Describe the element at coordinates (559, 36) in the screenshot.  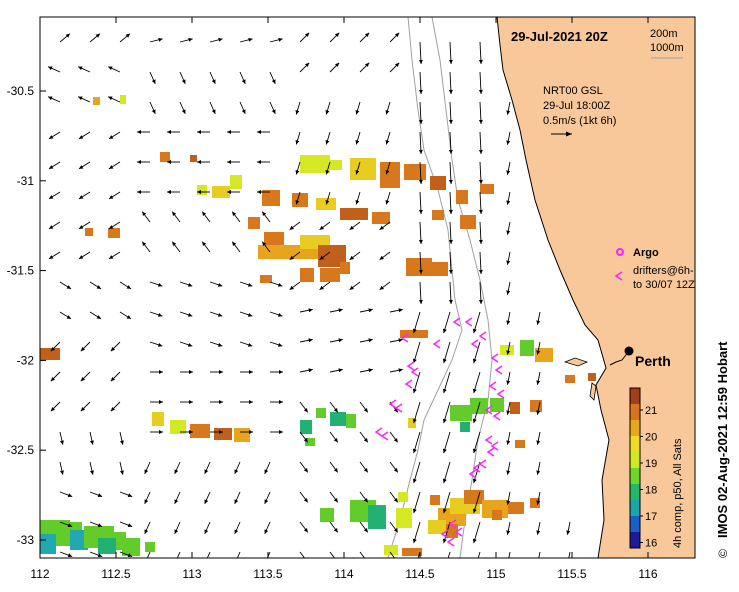
I see `map-title: 29-Jul-2021 20Z` at that location.